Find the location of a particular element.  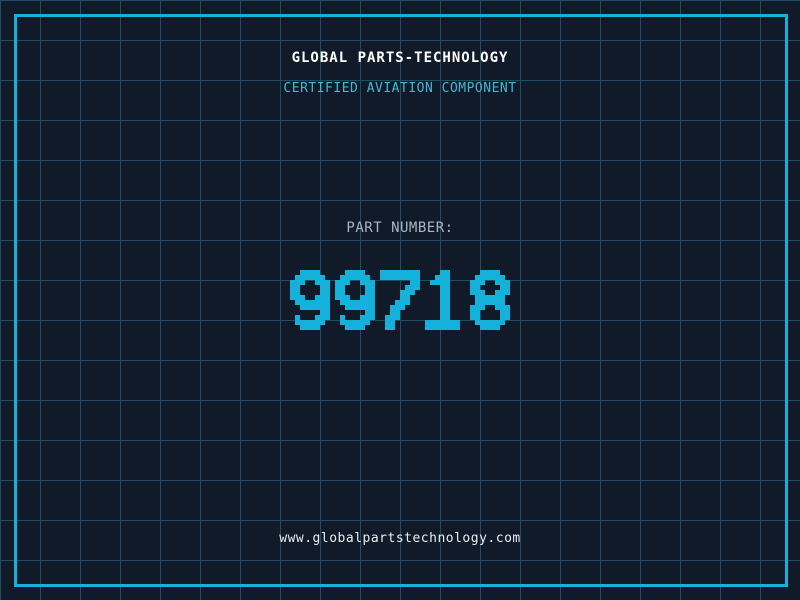

website-url: www.globalpartstechnology.com is located at coordinates (400, 538).